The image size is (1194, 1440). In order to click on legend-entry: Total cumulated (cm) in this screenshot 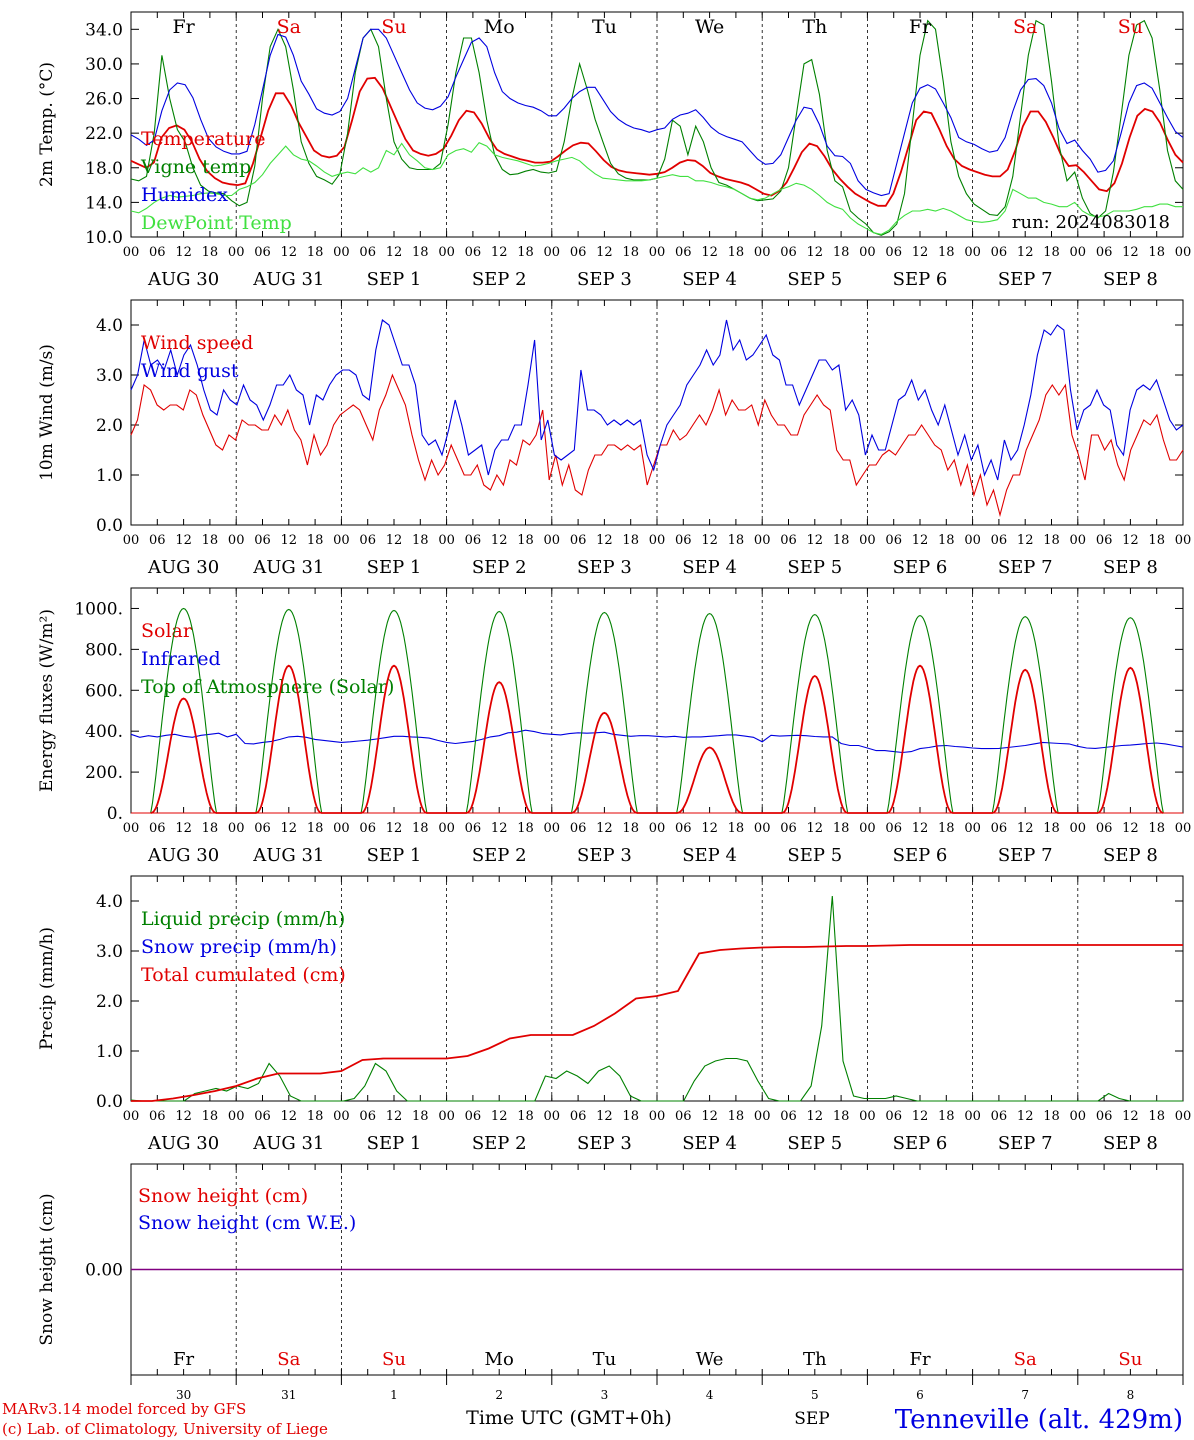, I will do `click(243, 975)`.